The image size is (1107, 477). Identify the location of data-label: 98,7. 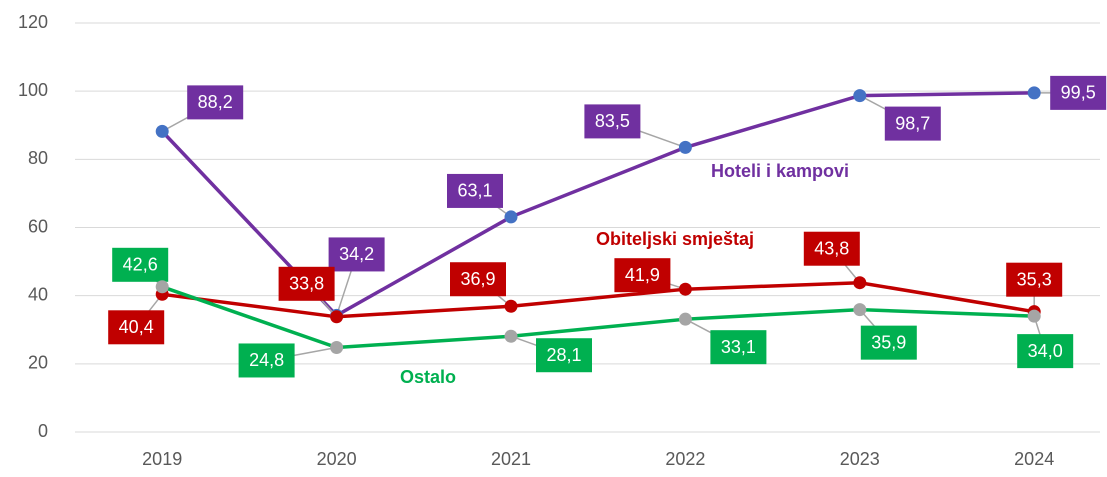
(912, 123).